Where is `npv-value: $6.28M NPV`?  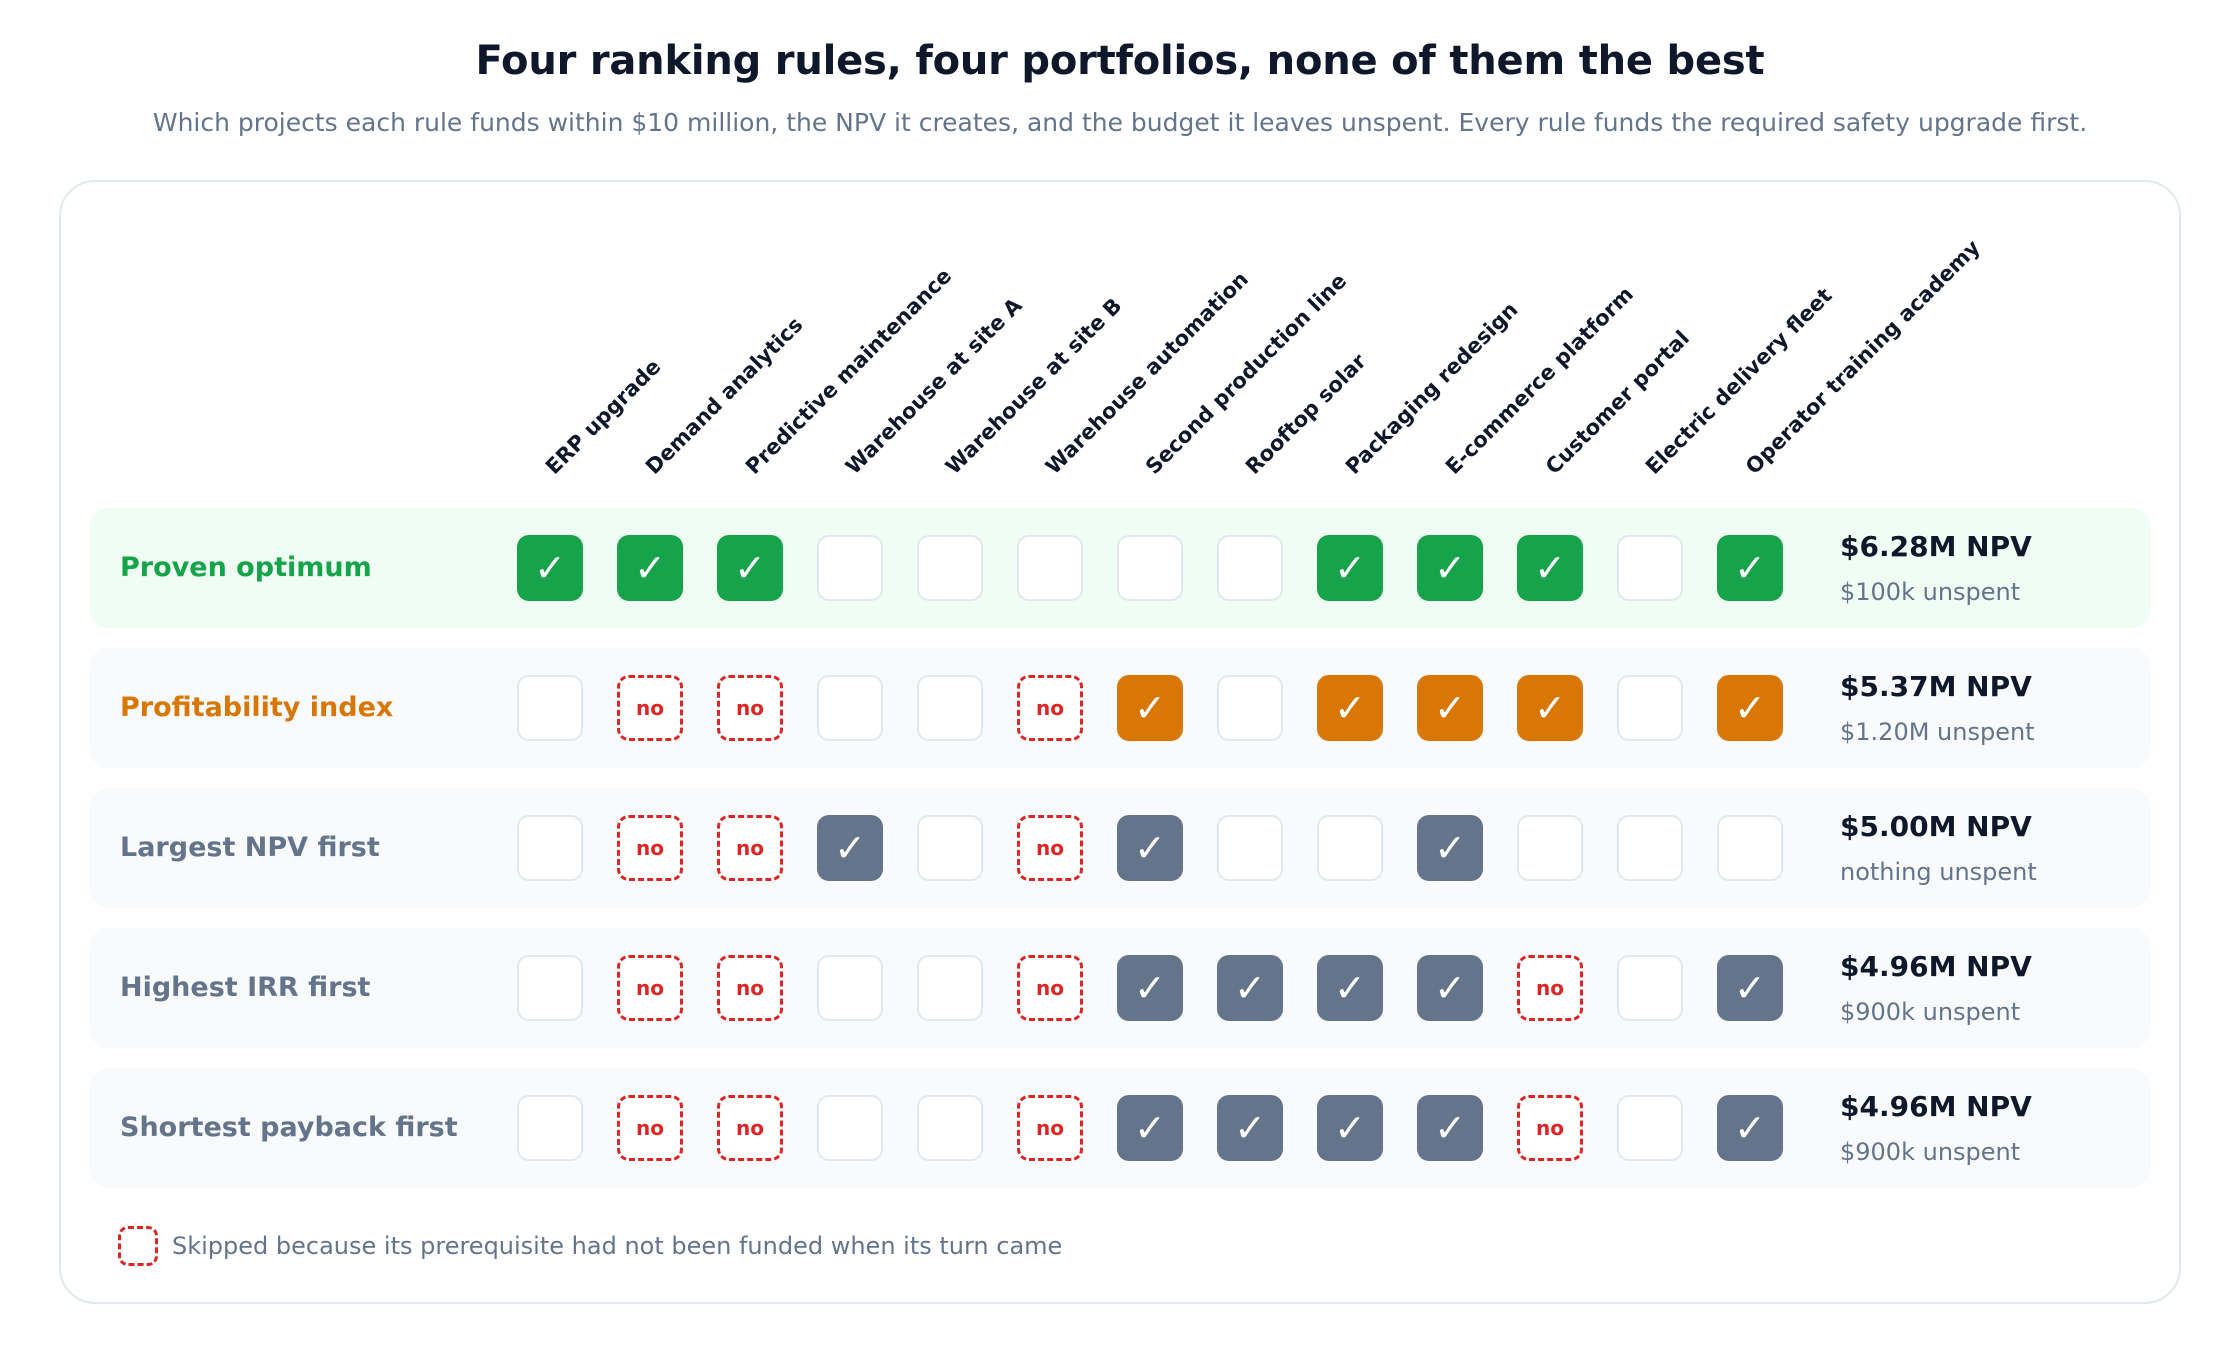 npv-value: $6.28M NPV is located at coordinates (1936, 546).